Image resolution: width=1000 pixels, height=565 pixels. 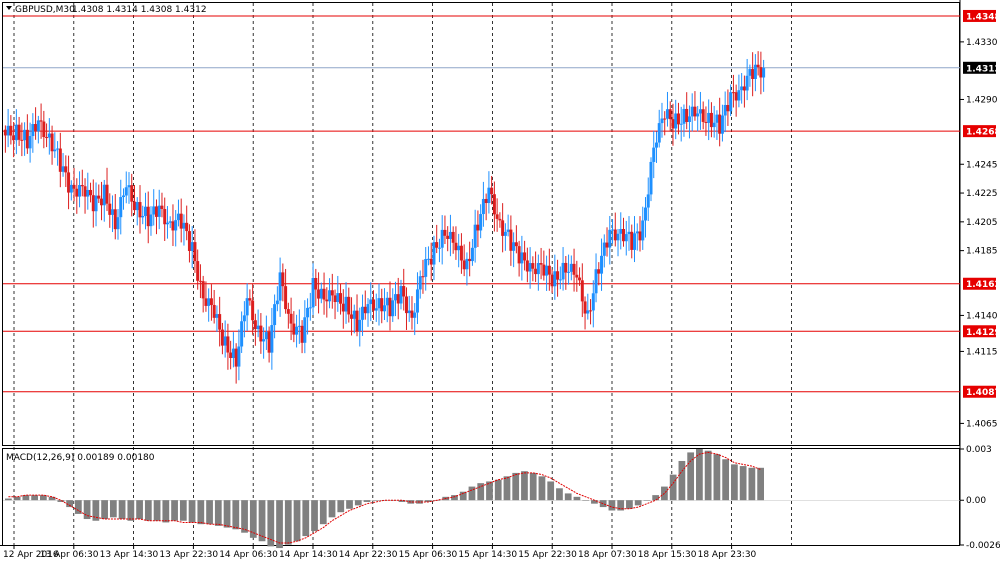 What do you see at coordinates (428, 555) in the screenshot?
I see `x-tick-label: 15 Apr 06:30` at bounding box center [428, 555].